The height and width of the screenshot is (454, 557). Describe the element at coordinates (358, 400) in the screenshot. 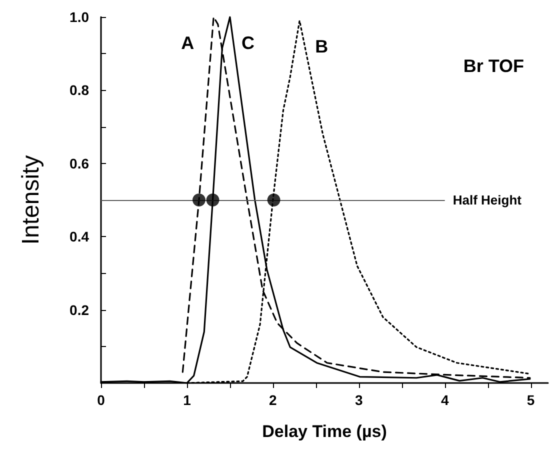

I see `x-tick-label: 3` at that location.